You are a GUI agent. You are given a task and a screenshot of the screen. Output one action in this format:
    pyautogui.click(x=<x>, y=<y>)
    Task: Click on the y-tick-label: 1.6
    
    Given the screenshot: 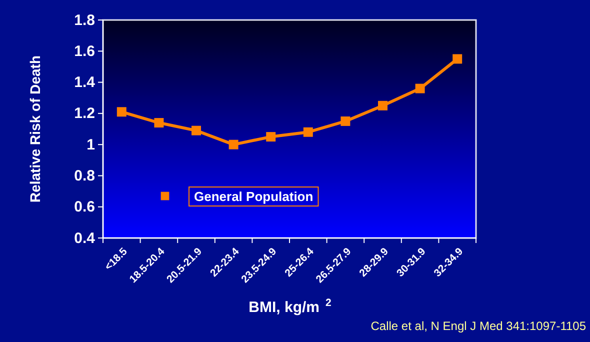 What is the action you would take?
    pyautogui.click(x=84, y=51)
    